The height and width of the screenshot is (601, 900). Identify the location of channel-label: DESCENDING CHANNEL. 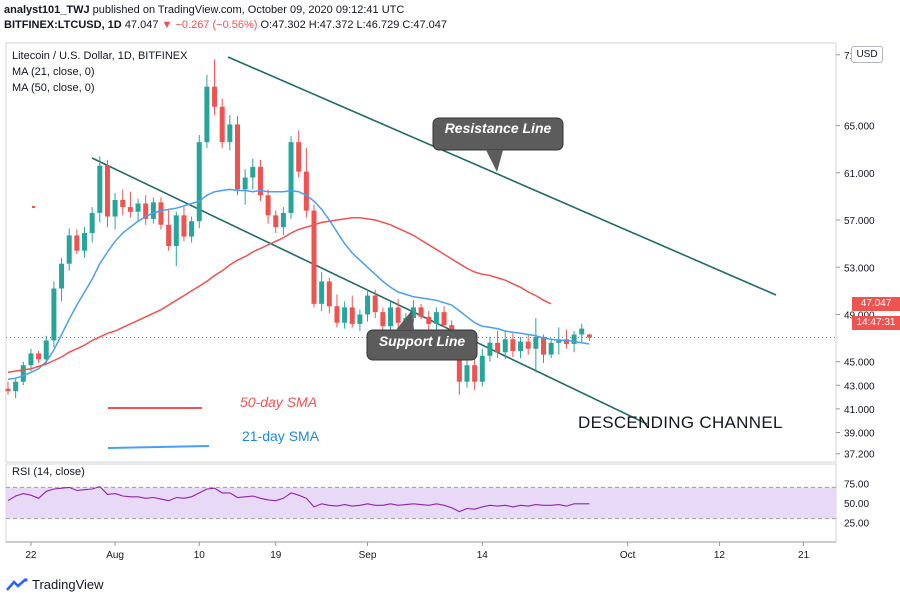
(680, 422).